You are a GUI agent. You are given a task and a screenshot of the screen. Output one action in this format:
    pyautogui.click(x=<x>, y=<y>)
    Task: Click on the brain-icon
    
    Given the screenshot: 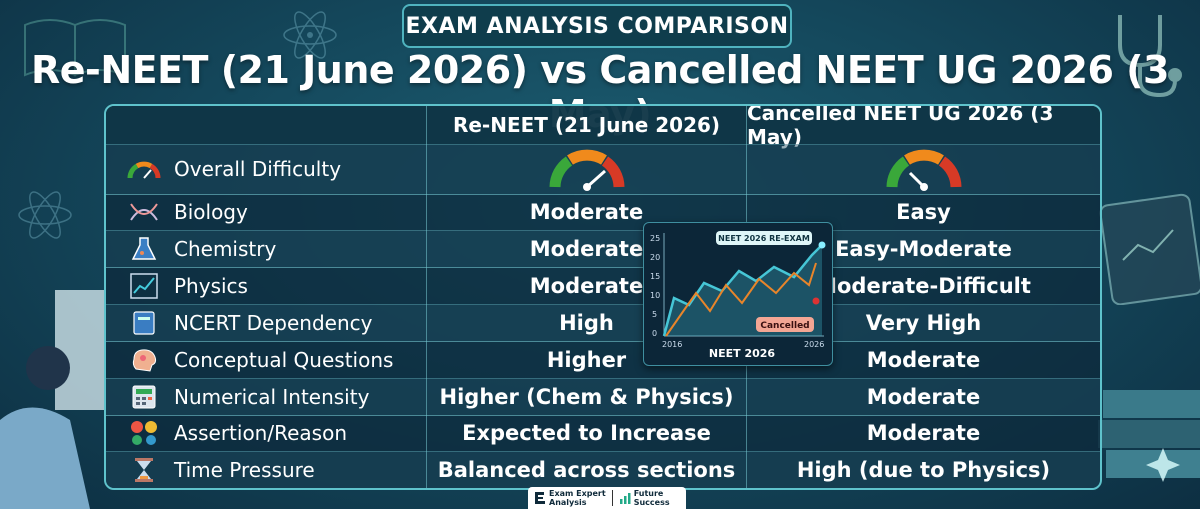 What is the action you would take?
    pyautogui.click(x=144, y=360)
    